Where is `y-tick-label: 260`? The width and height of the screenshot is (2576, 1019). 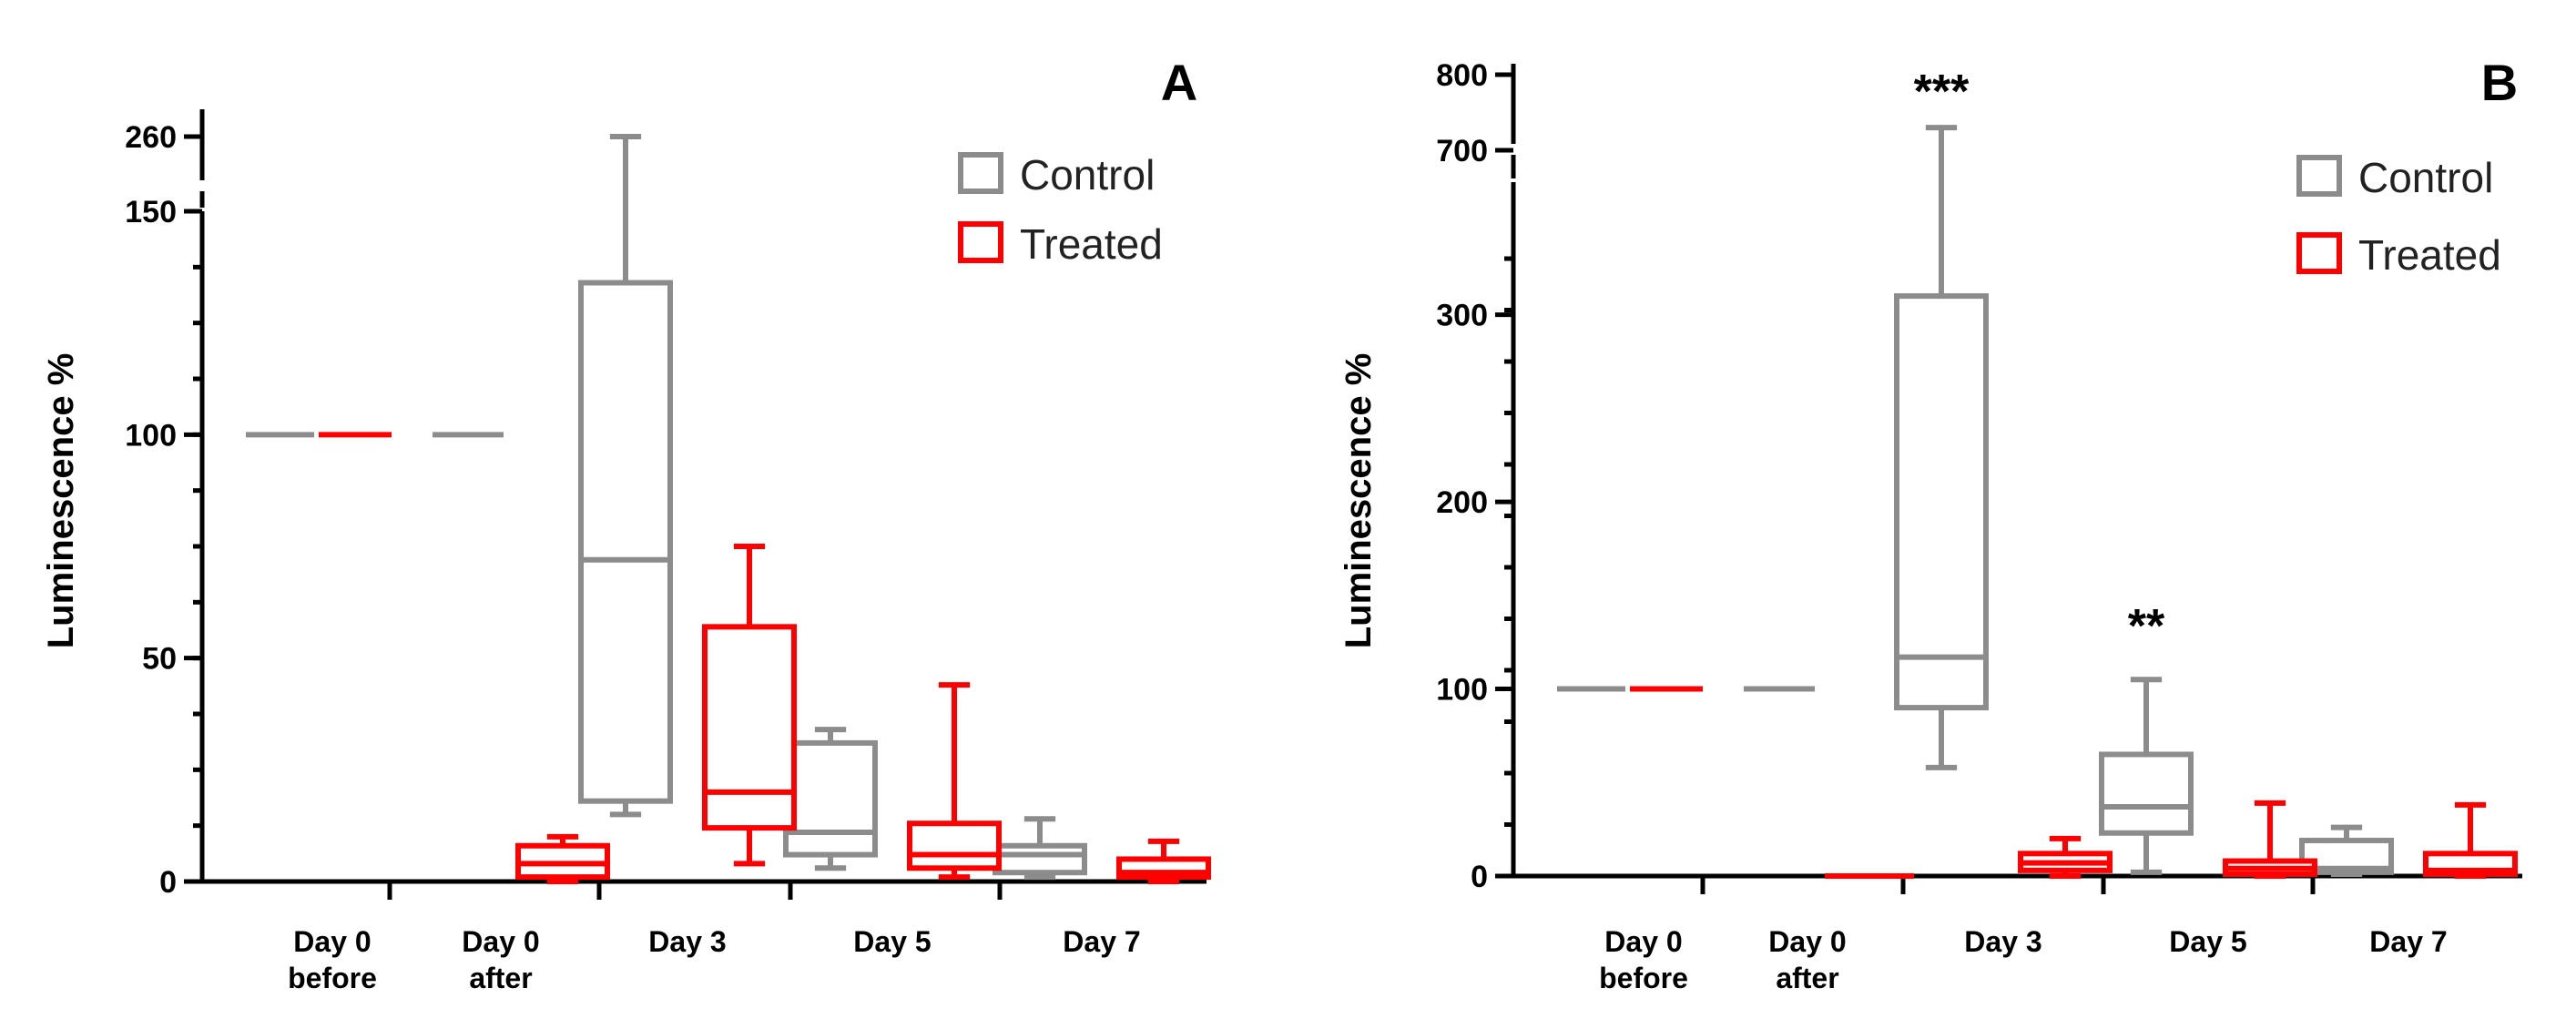 y-tick-label: 260 is located at coordinates (151, 138).